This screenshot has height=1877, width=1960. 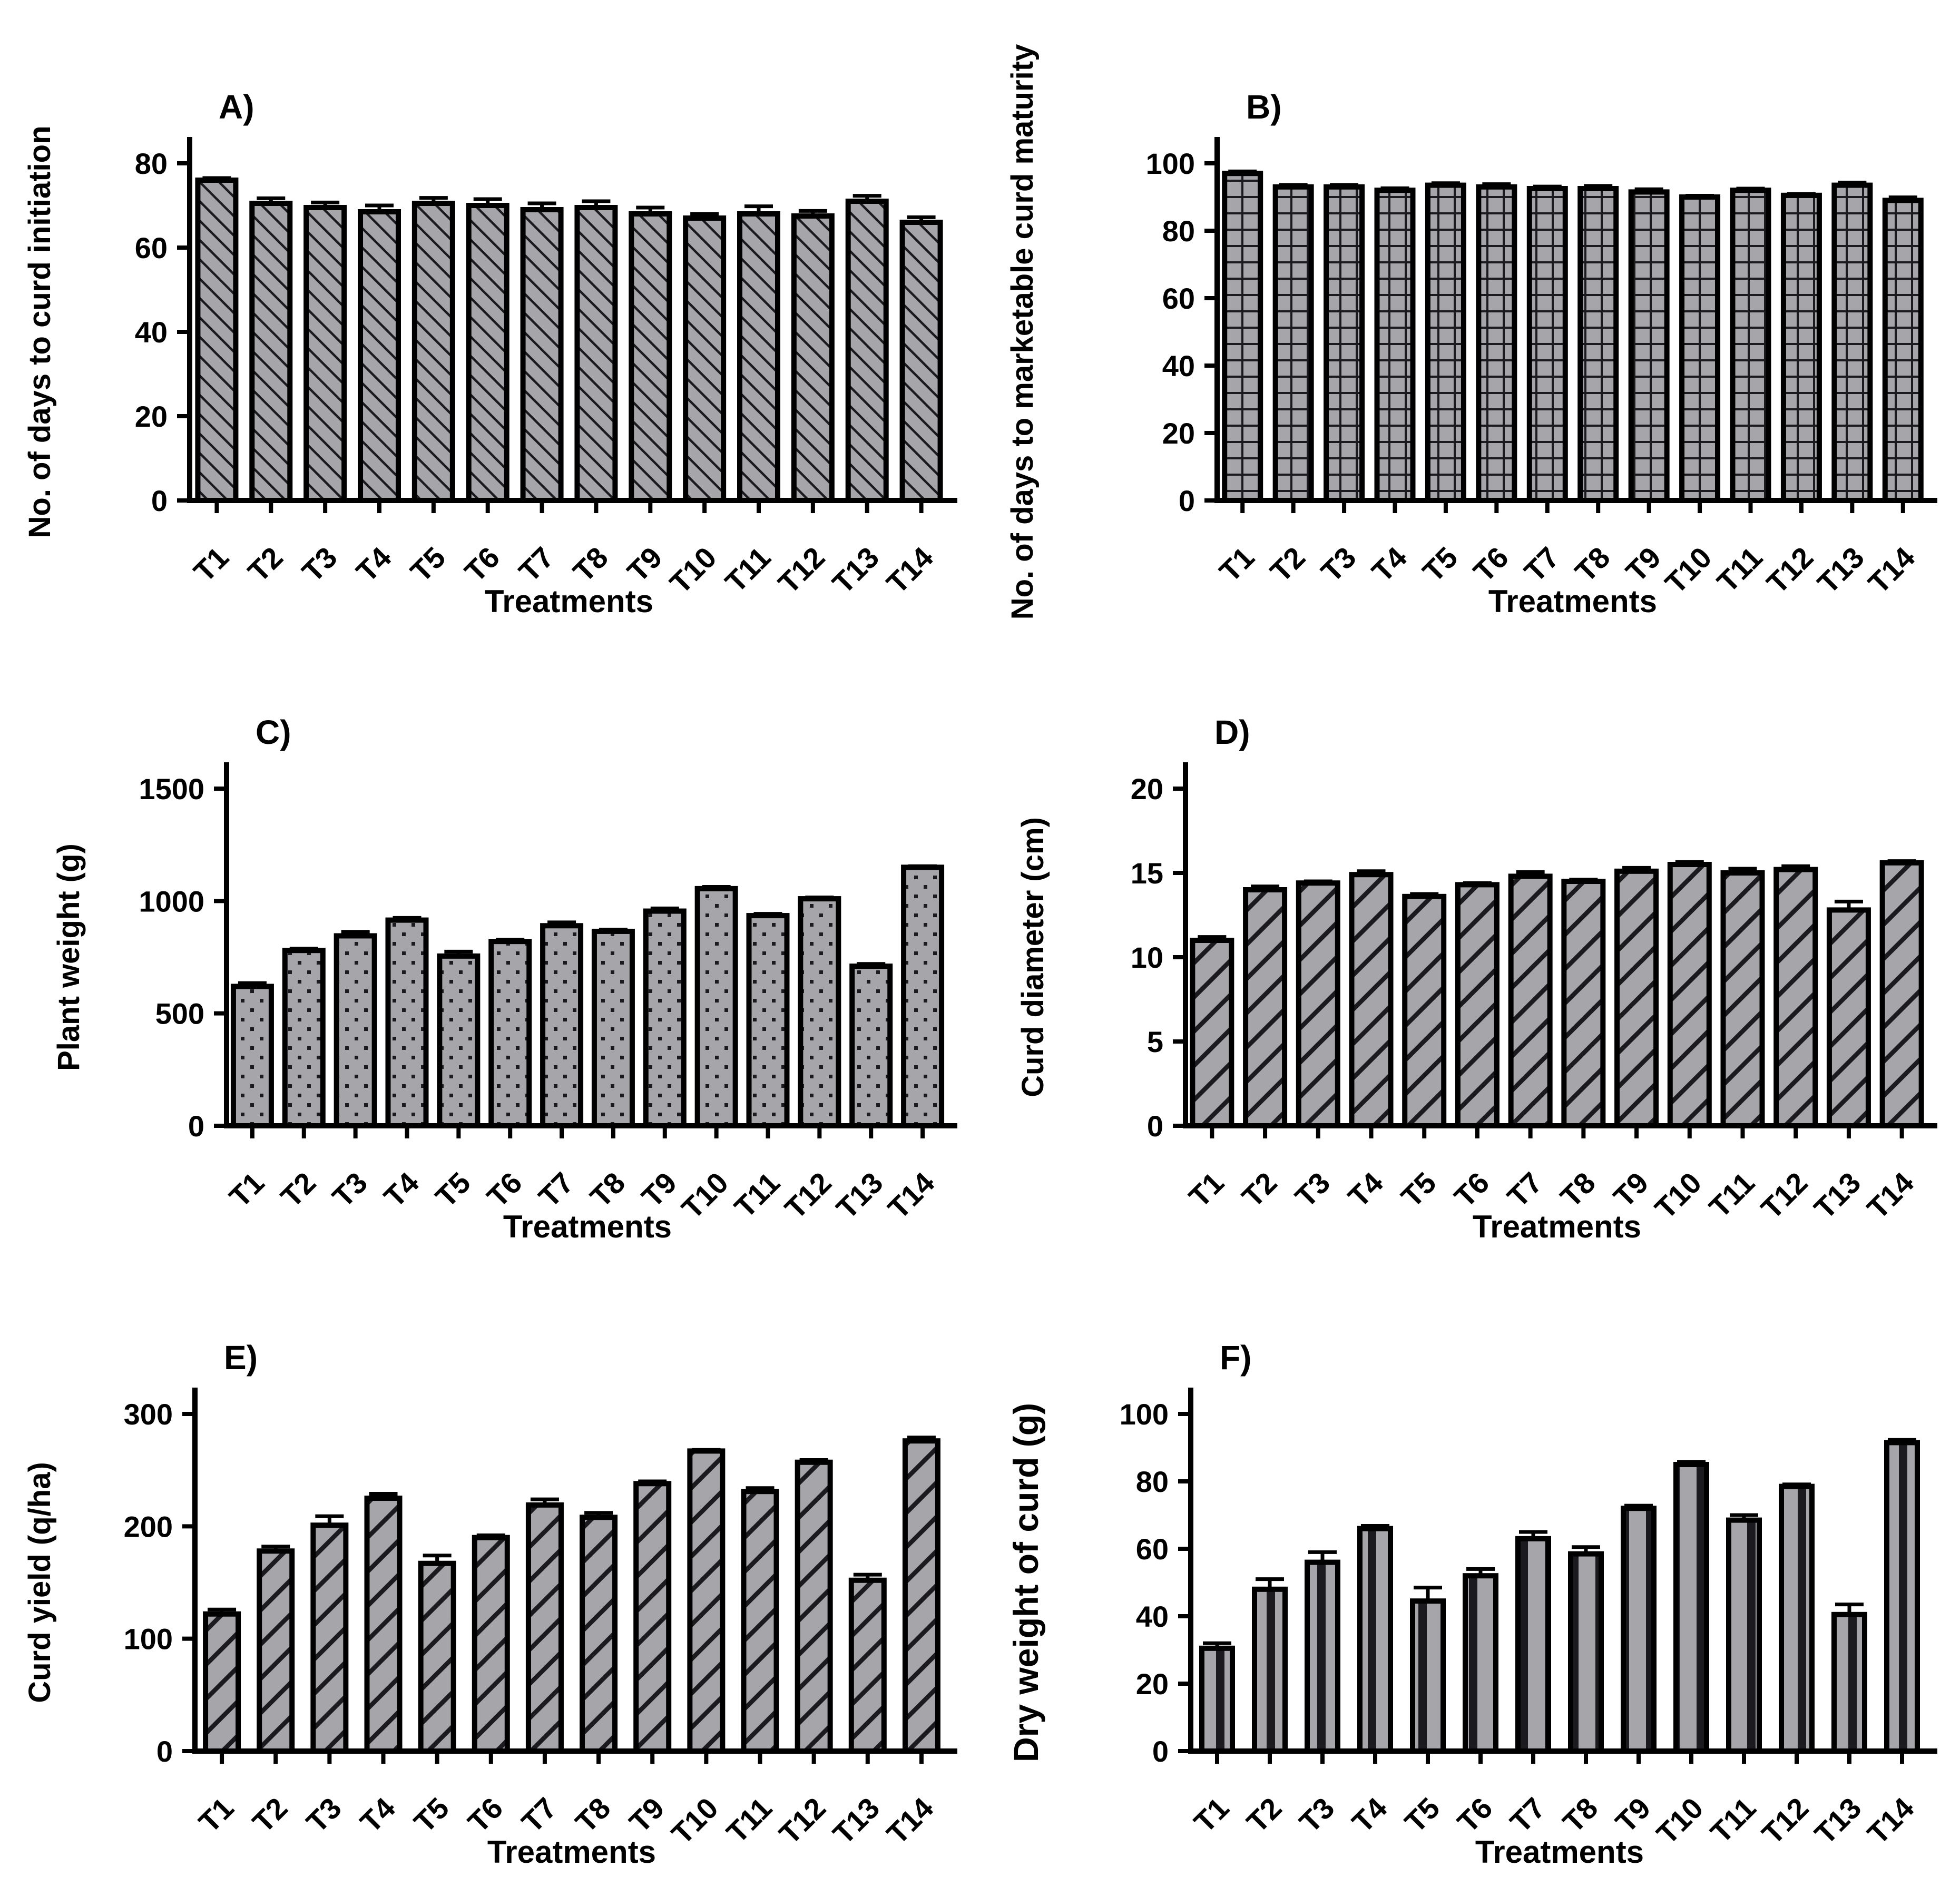 What do you see at coordinates (591, 945) in the screenshot?
I see `axes` at bounding box center [591, 945].